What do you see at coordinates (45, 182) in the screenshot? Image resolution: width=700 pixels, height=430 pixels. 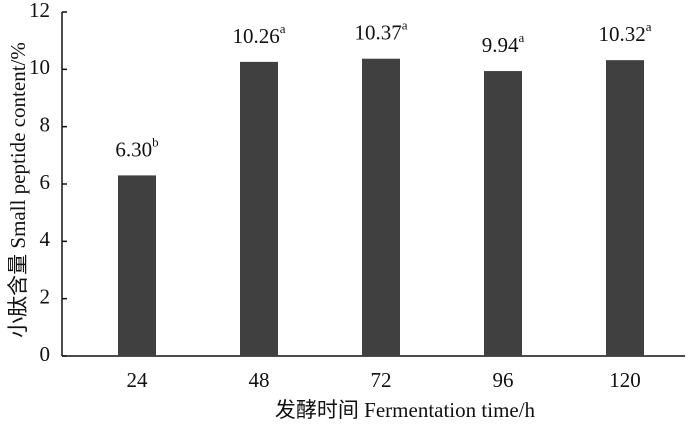 I see `y-tick-label: 6` at bounding box center [45, 182].